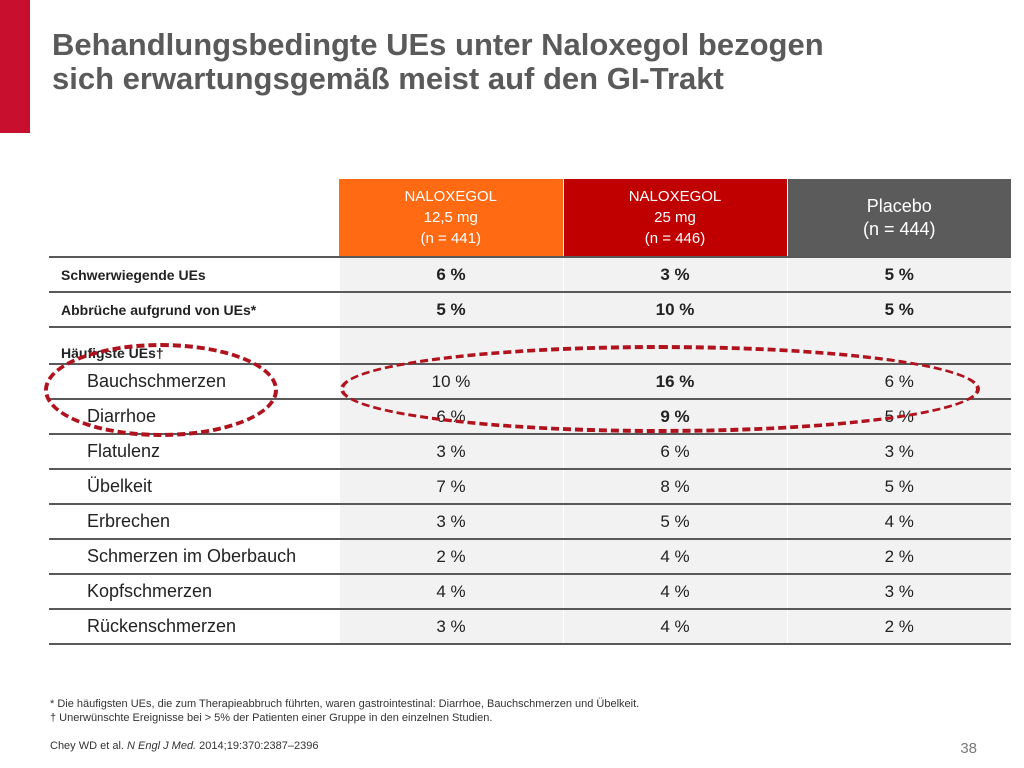 The width and height of the screenshot is (1024, 768). Describe the element at coordinates (899, 205) in the screenshot. I see `header-line: Placebo` at that location.